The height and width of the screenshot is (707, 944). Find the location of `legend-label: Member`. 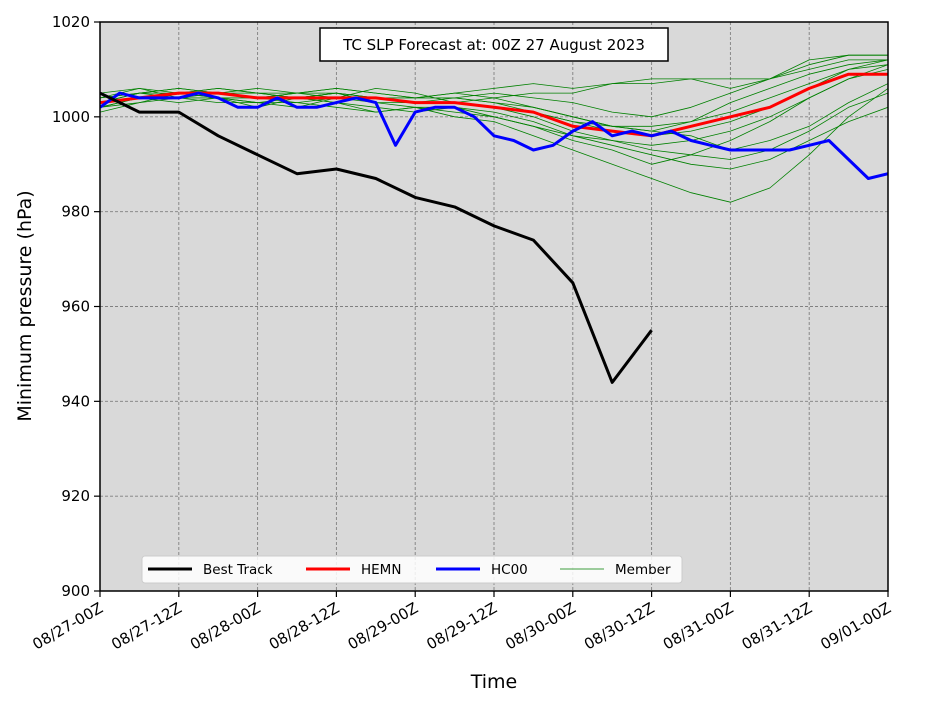

legend-label: Member is located at coordinates (643, 570).